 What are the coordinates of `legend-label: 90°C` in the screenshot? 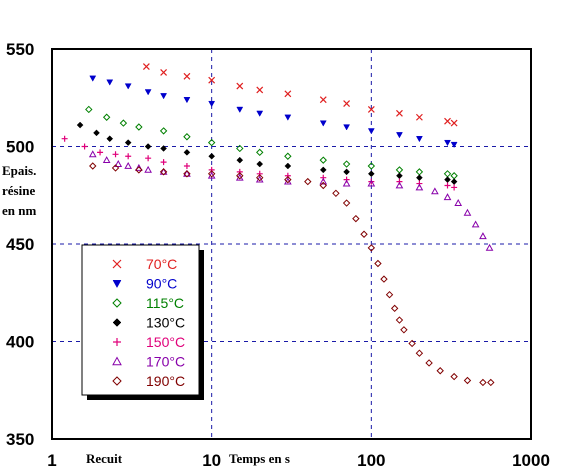 It's located at (161, 284).